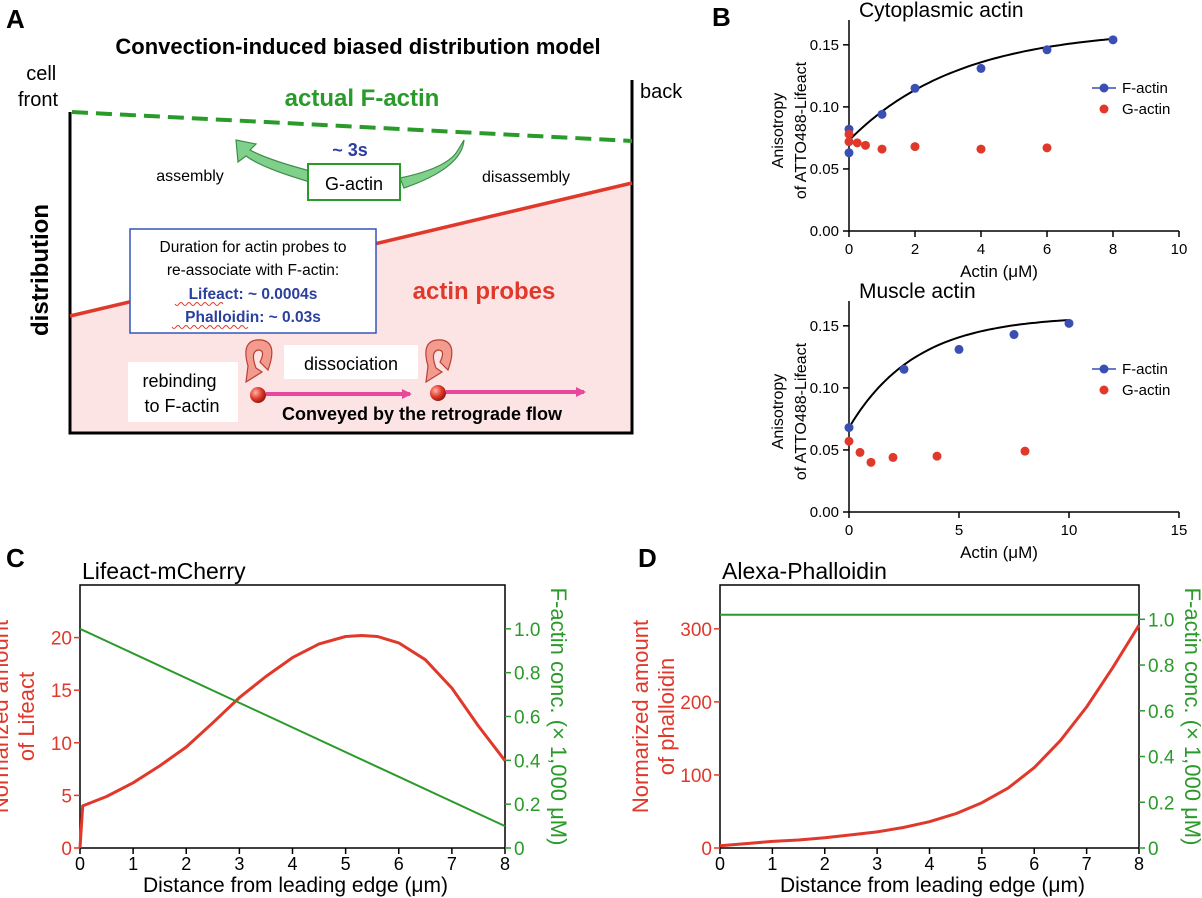 This screenshot has width=1202, height=898. I want to click on assembly-label: assembly, so click(190, 176).